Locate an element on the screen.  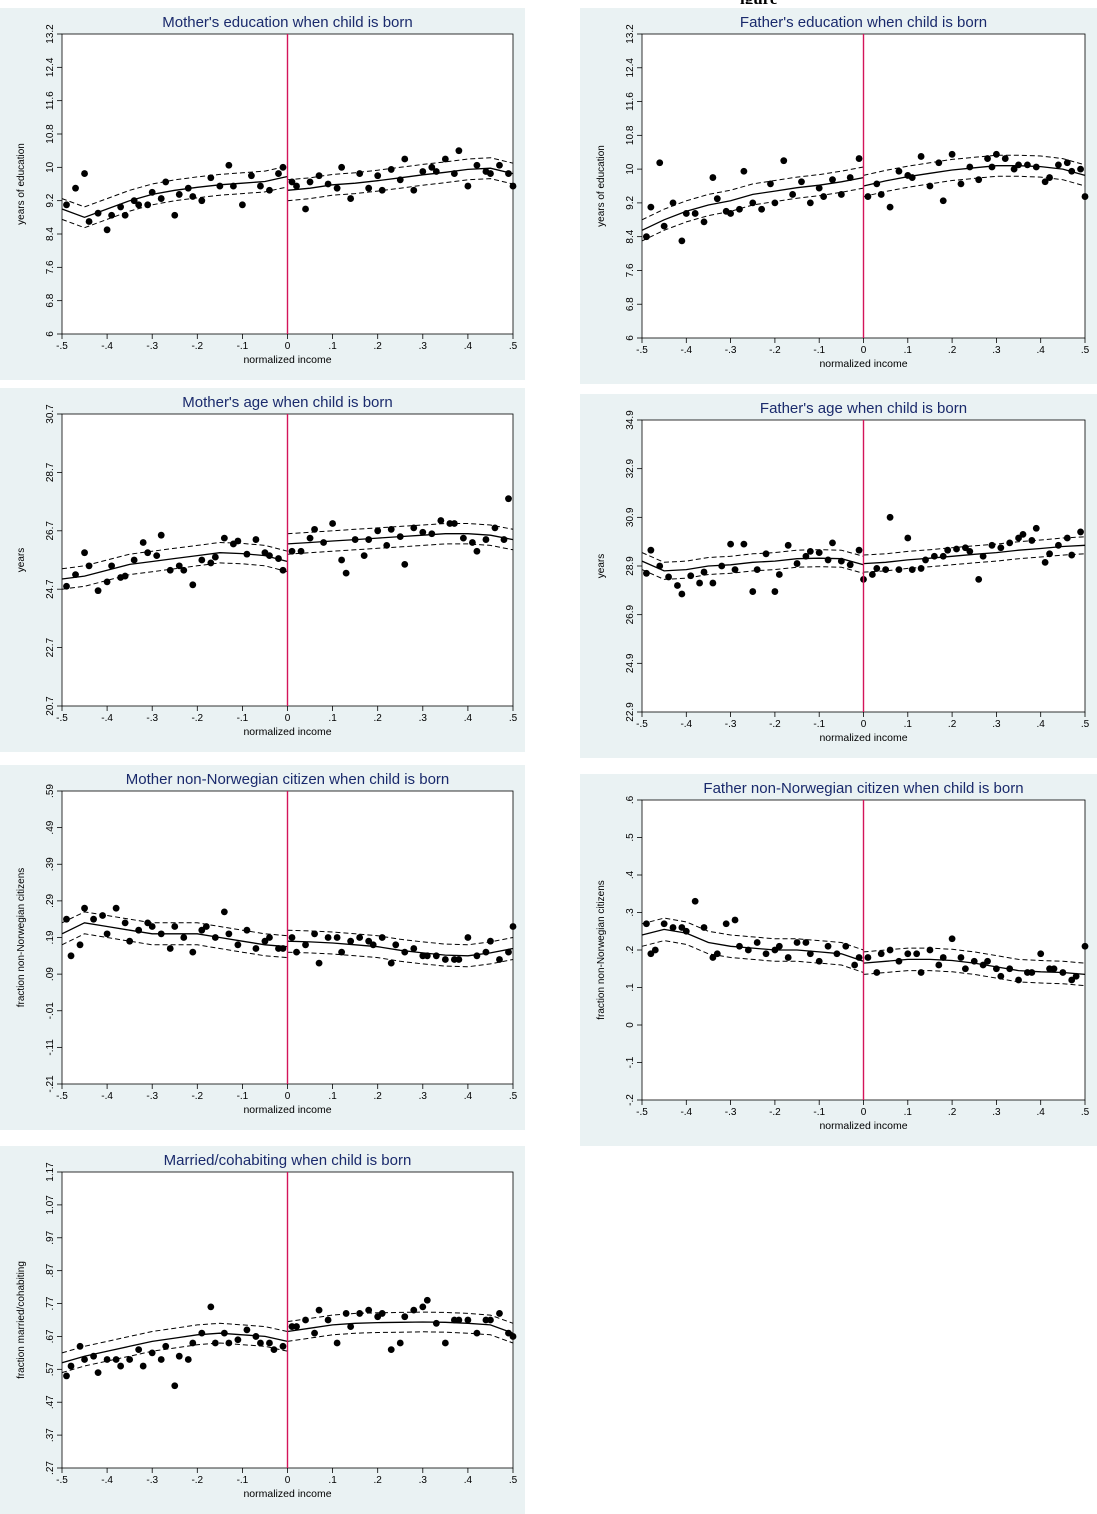
y-tick-label: 34.9 is located at coordinates (630, 420).